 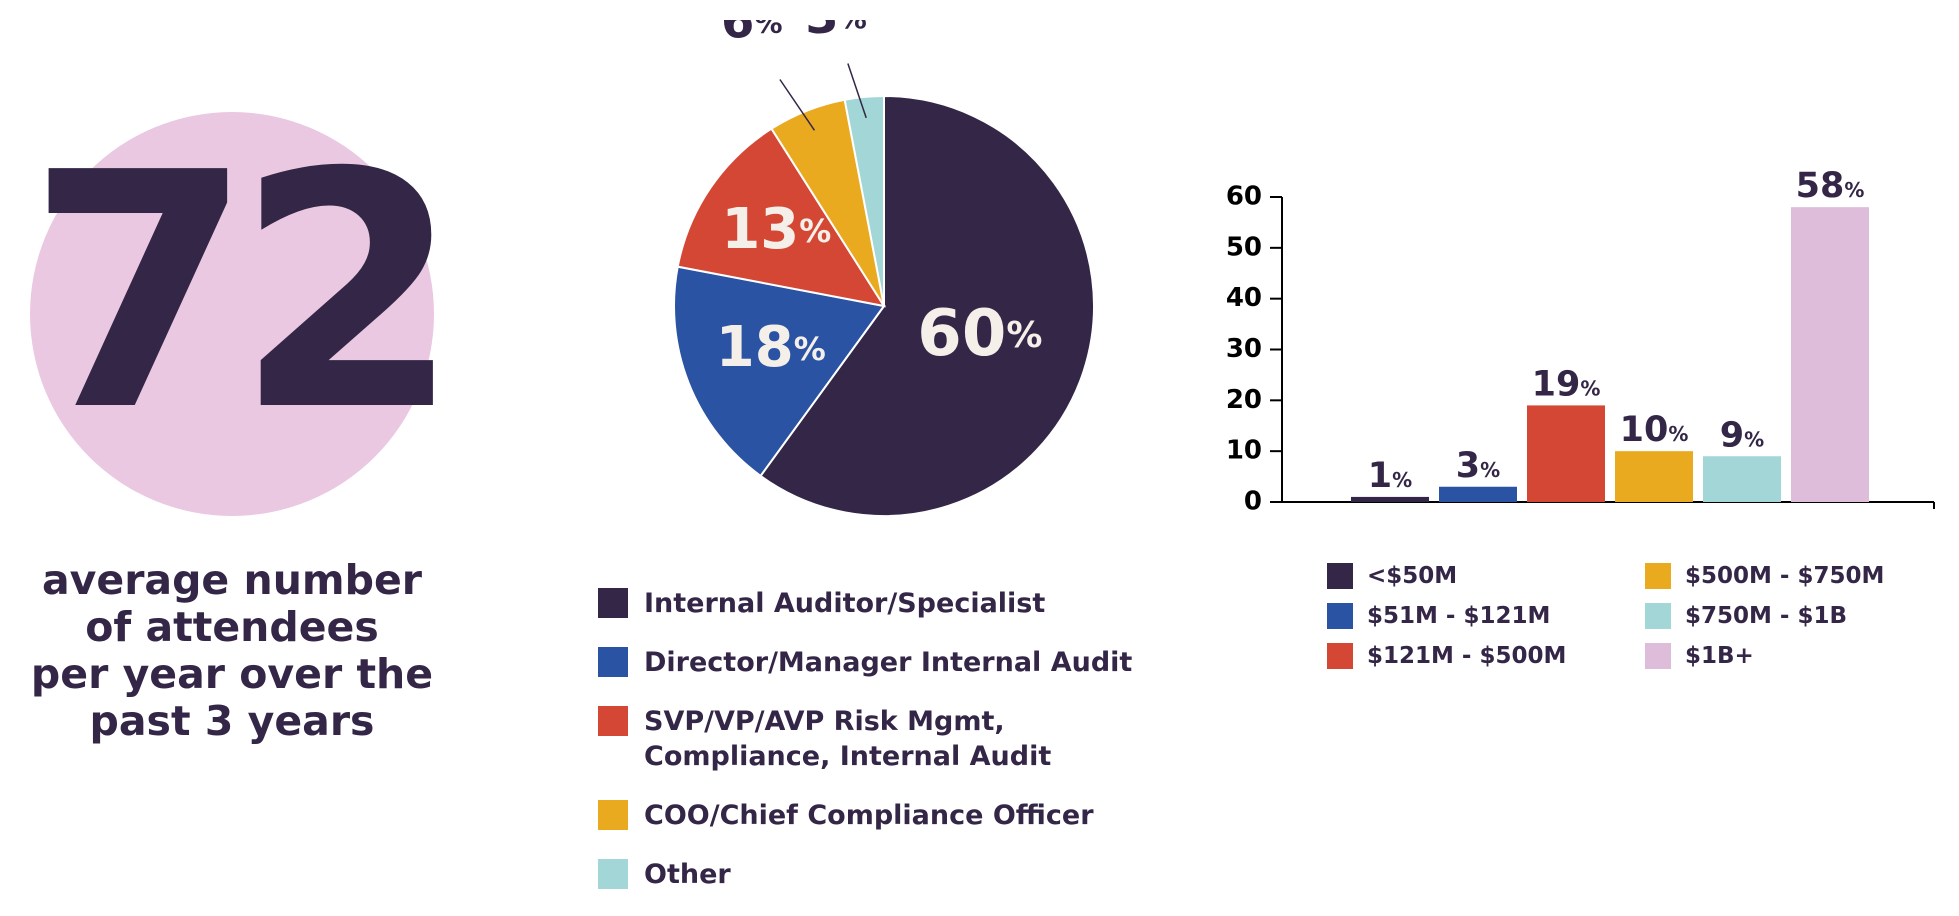 I want to click on bar-legend-item: $1B+, so click(x=1786, y=656).